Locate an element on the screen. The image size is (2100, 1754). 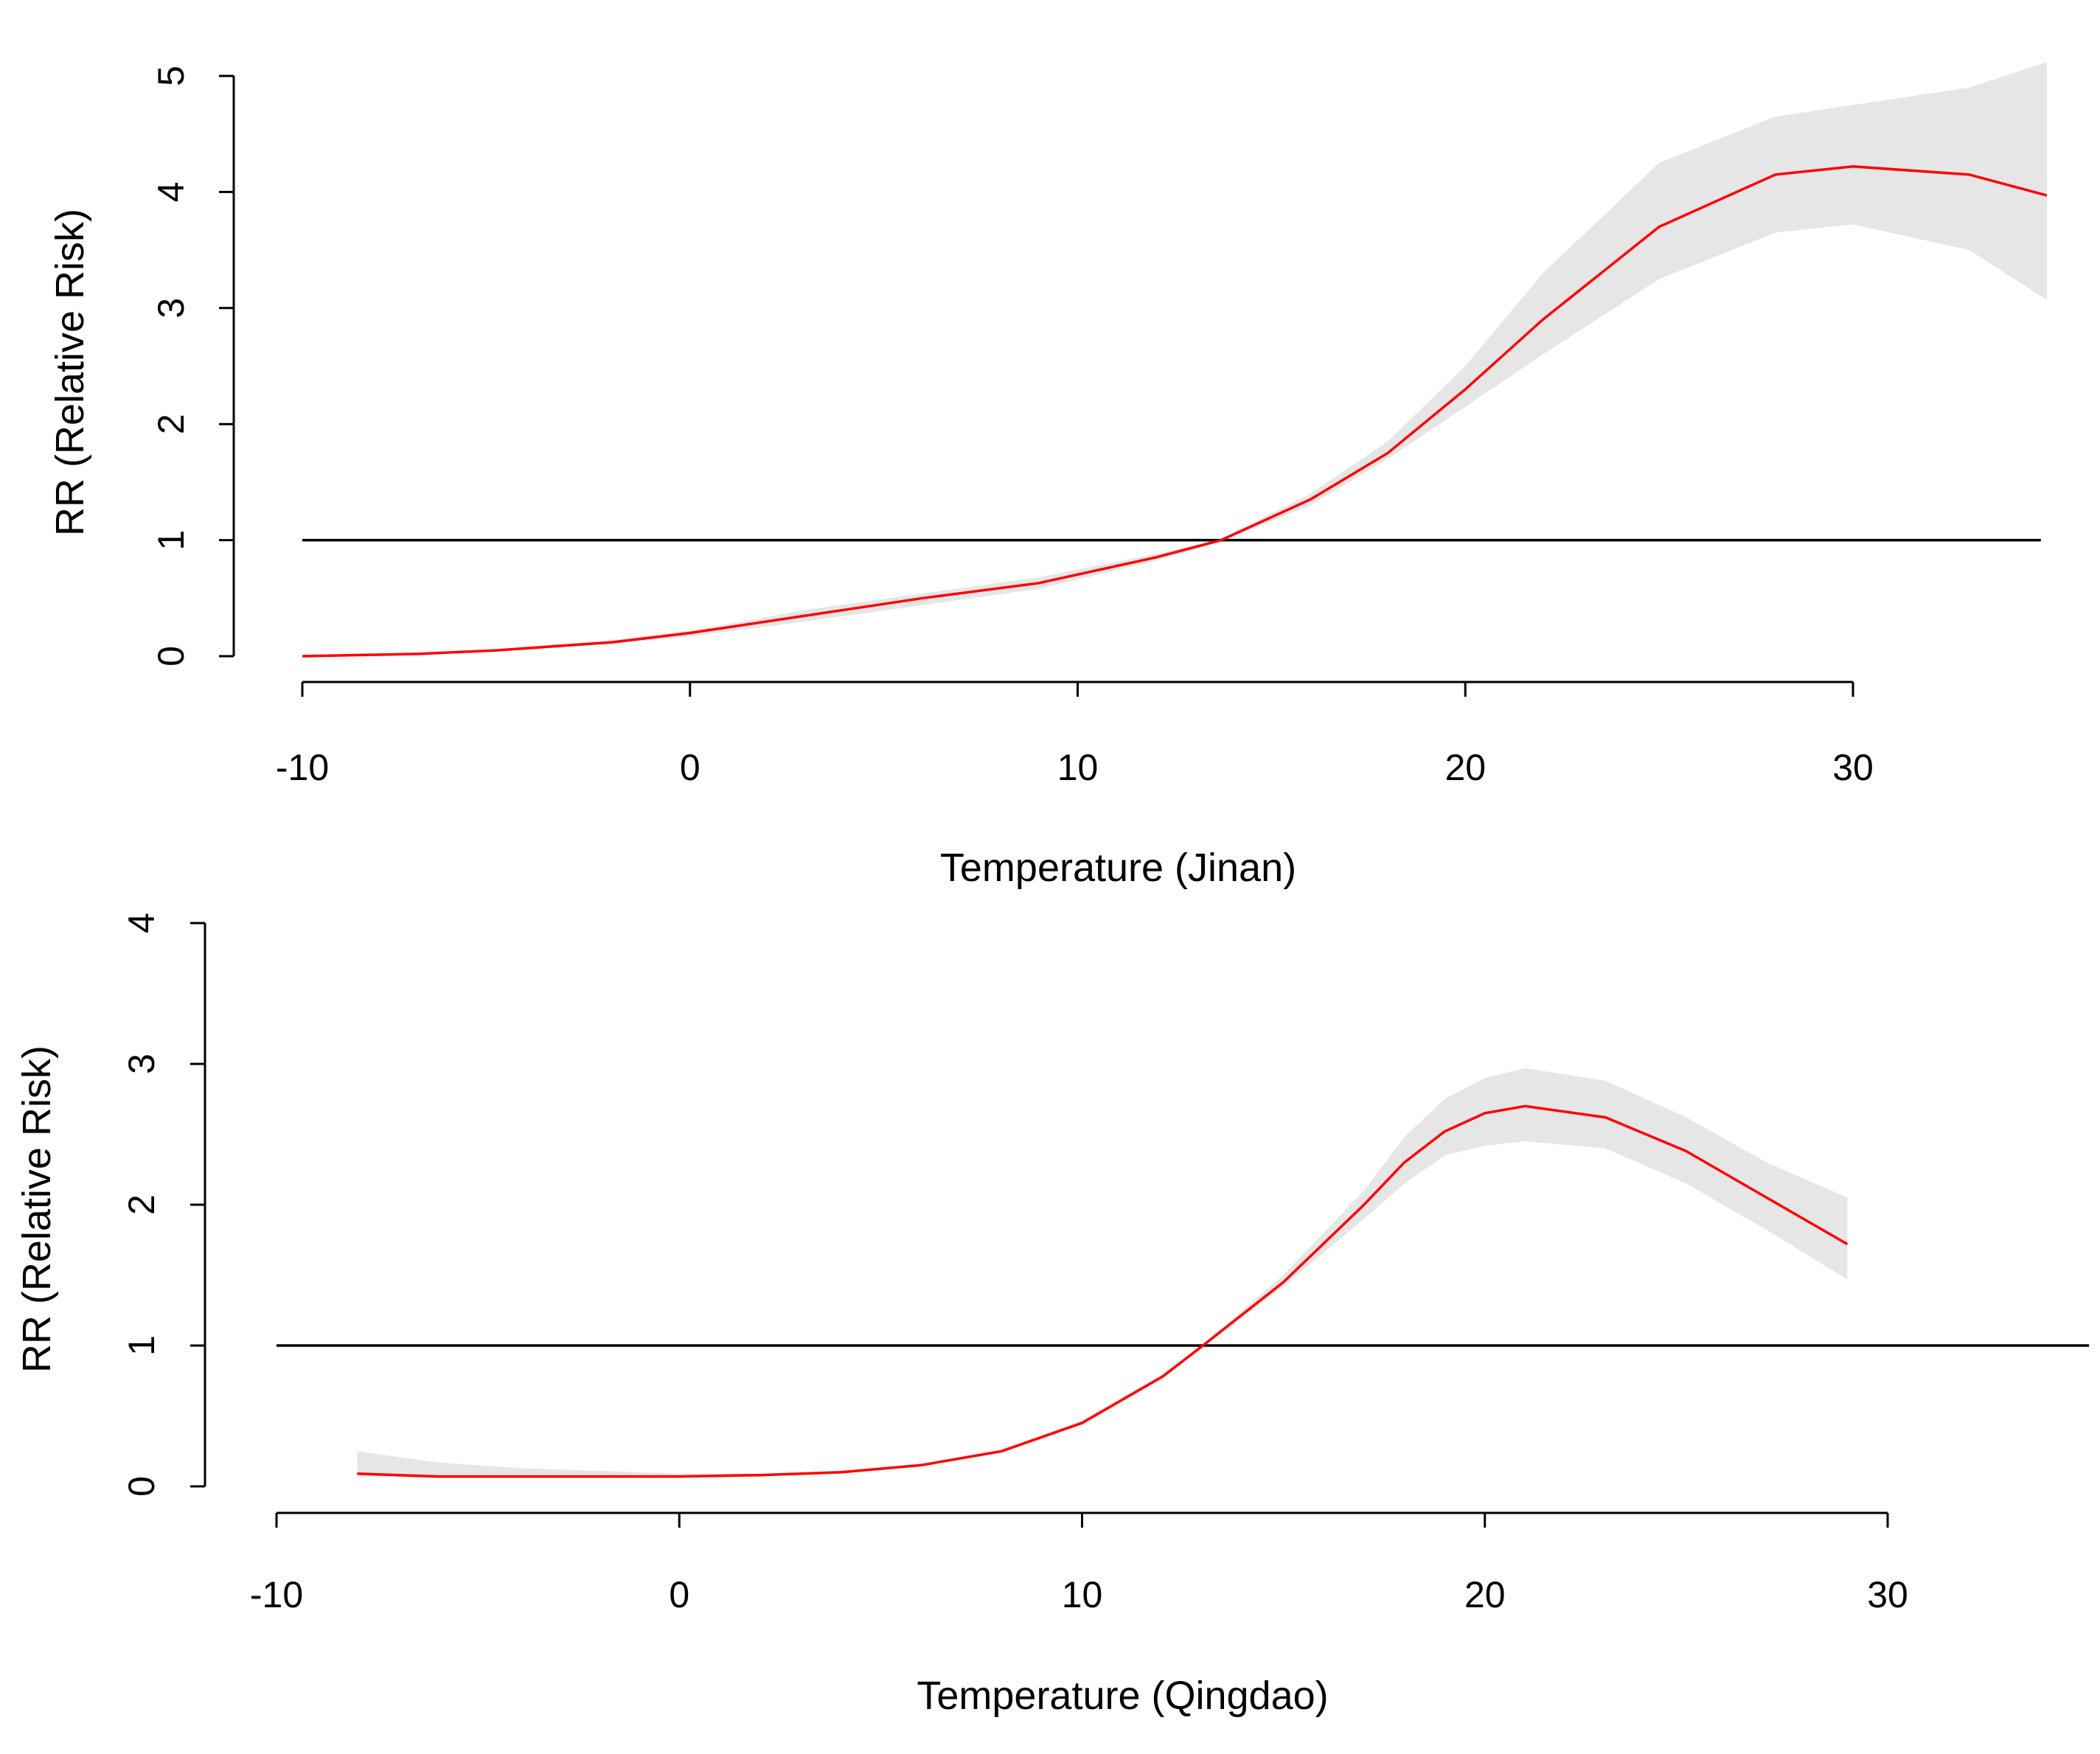
x-axis-title: Temperature (Jinan) is located at coordinates (1118, 868).